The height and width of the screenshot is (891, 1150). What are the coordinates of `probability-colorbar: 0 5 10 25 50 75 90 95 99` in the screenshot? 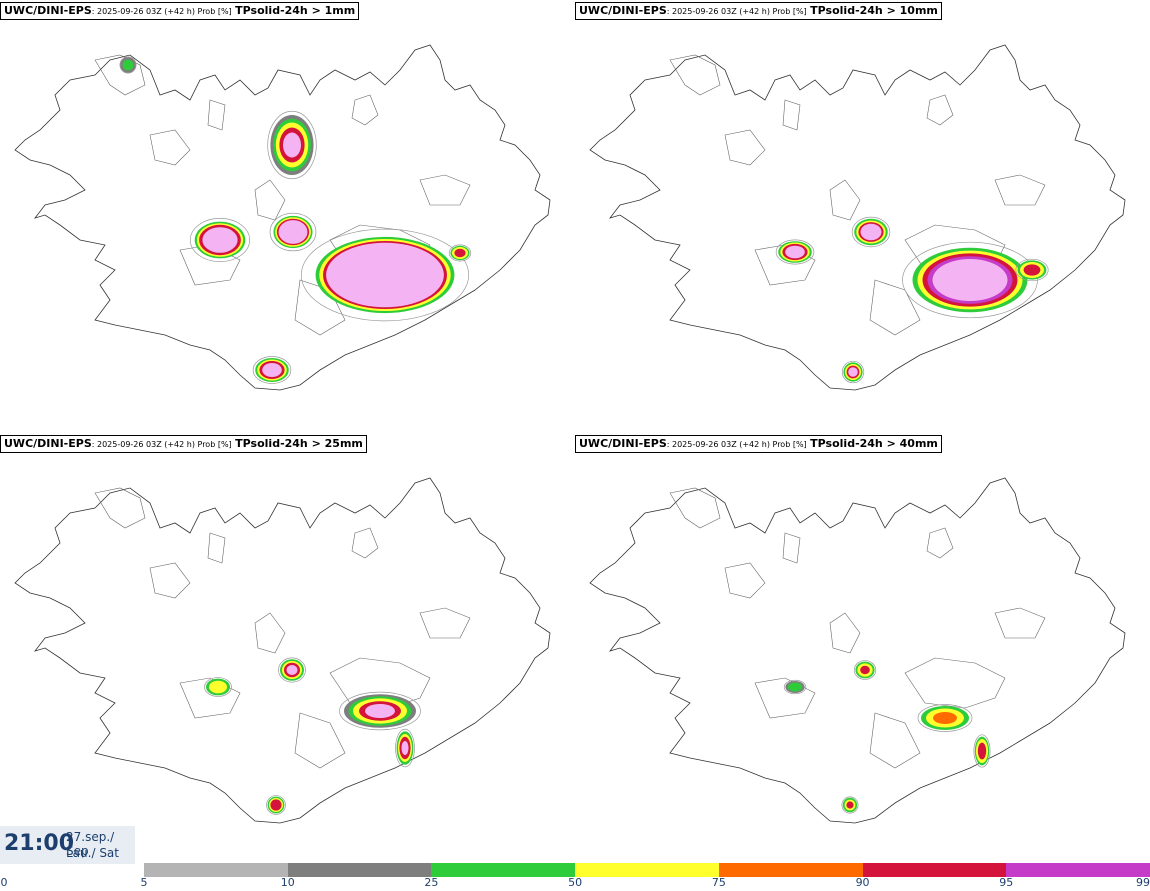 It's located at (575, 877).